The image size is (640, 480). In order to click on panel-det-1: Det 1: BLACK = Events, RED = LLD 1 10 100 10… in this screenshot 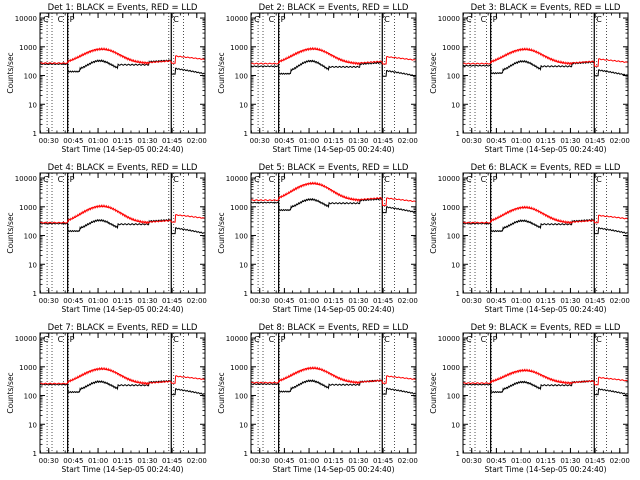, I will do `click(106, 78)`.